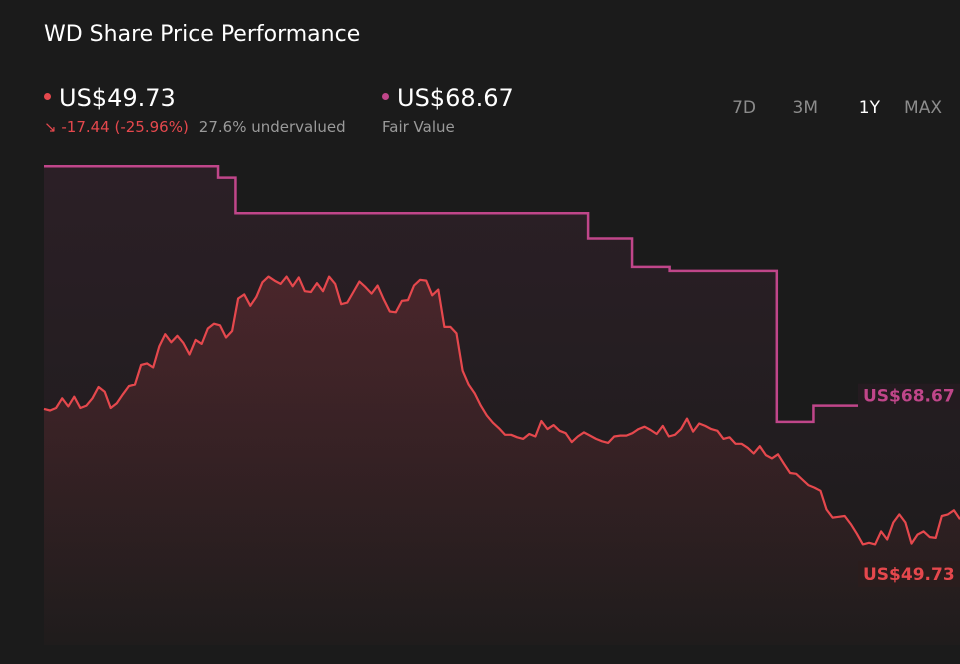  What do you see at coordinates (805, 108) in the screenshot?
I see `range-3m-button: 3M` at bounding box center [805, 108].